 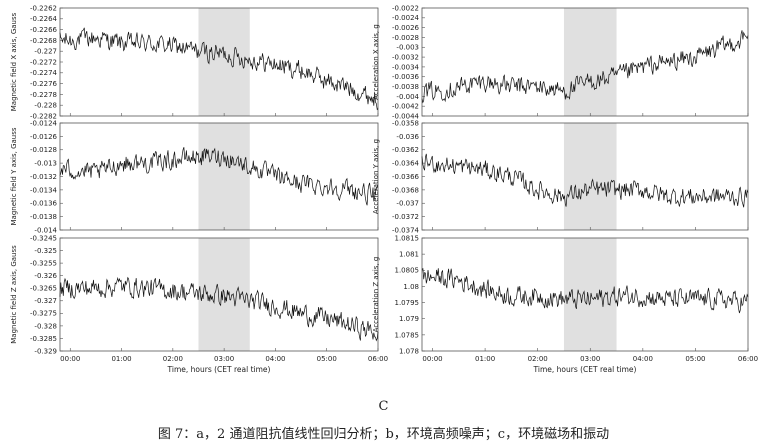 I want to click on y-axis-label: Magnetic field Z axis, Gauss, so click(x=14, y=294).